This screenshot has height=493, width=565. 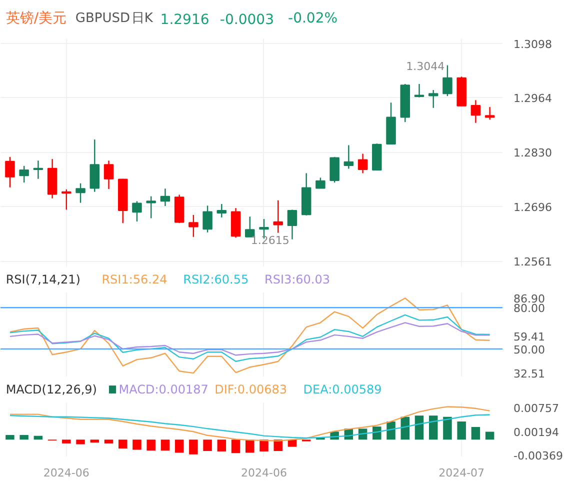 I want to click on chart-subtitle: GBPUSD, so click(x=102, y=18).